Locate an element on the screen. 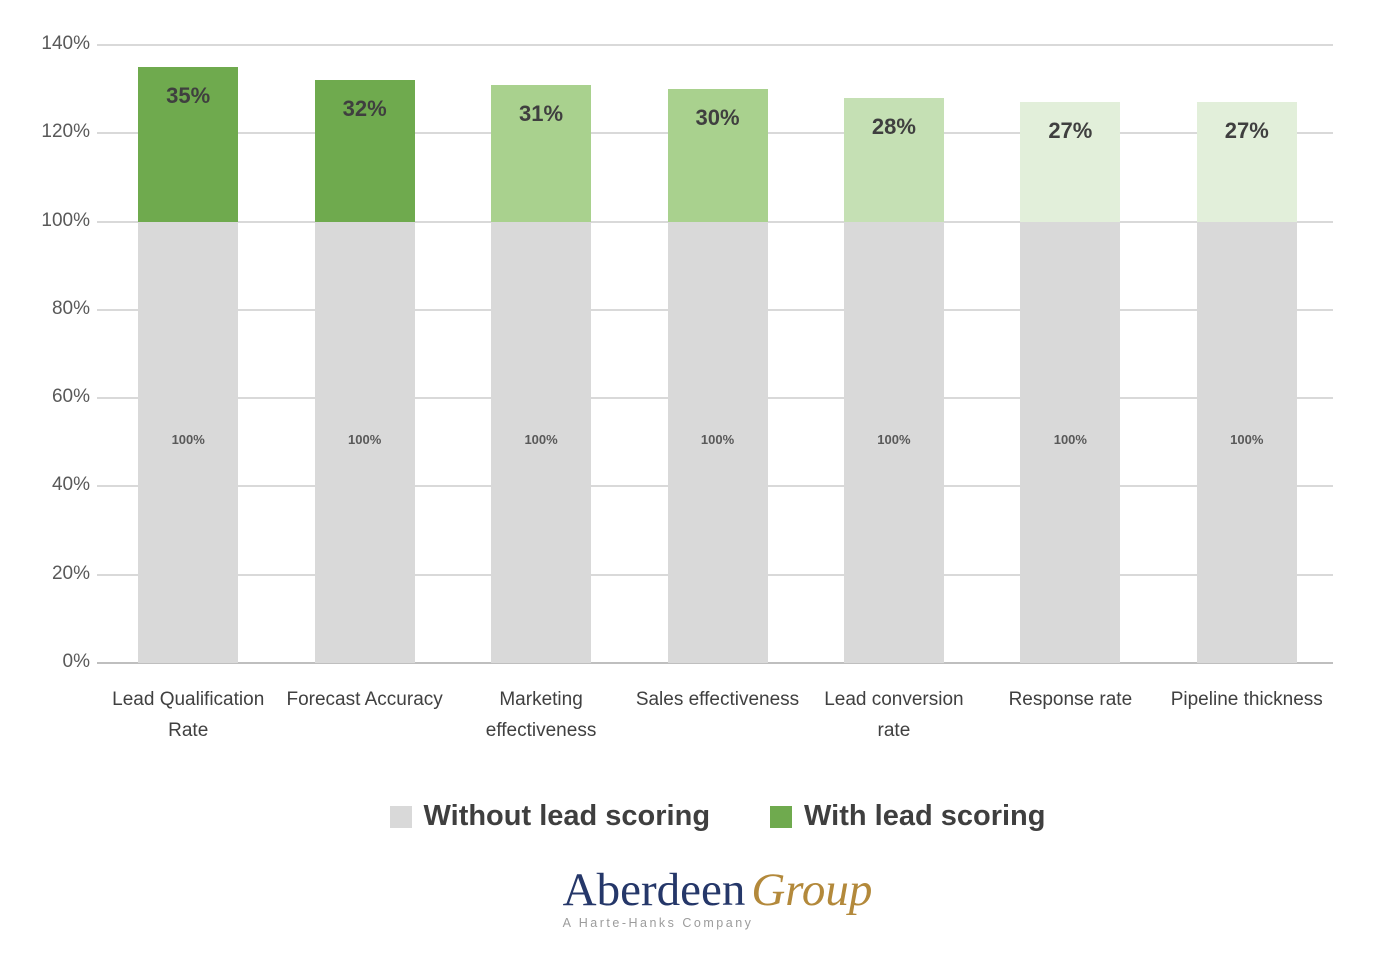 This screenshot has width=1376, height=970. y-axis-tick-label: 40% is located at coordinates (70, 485).